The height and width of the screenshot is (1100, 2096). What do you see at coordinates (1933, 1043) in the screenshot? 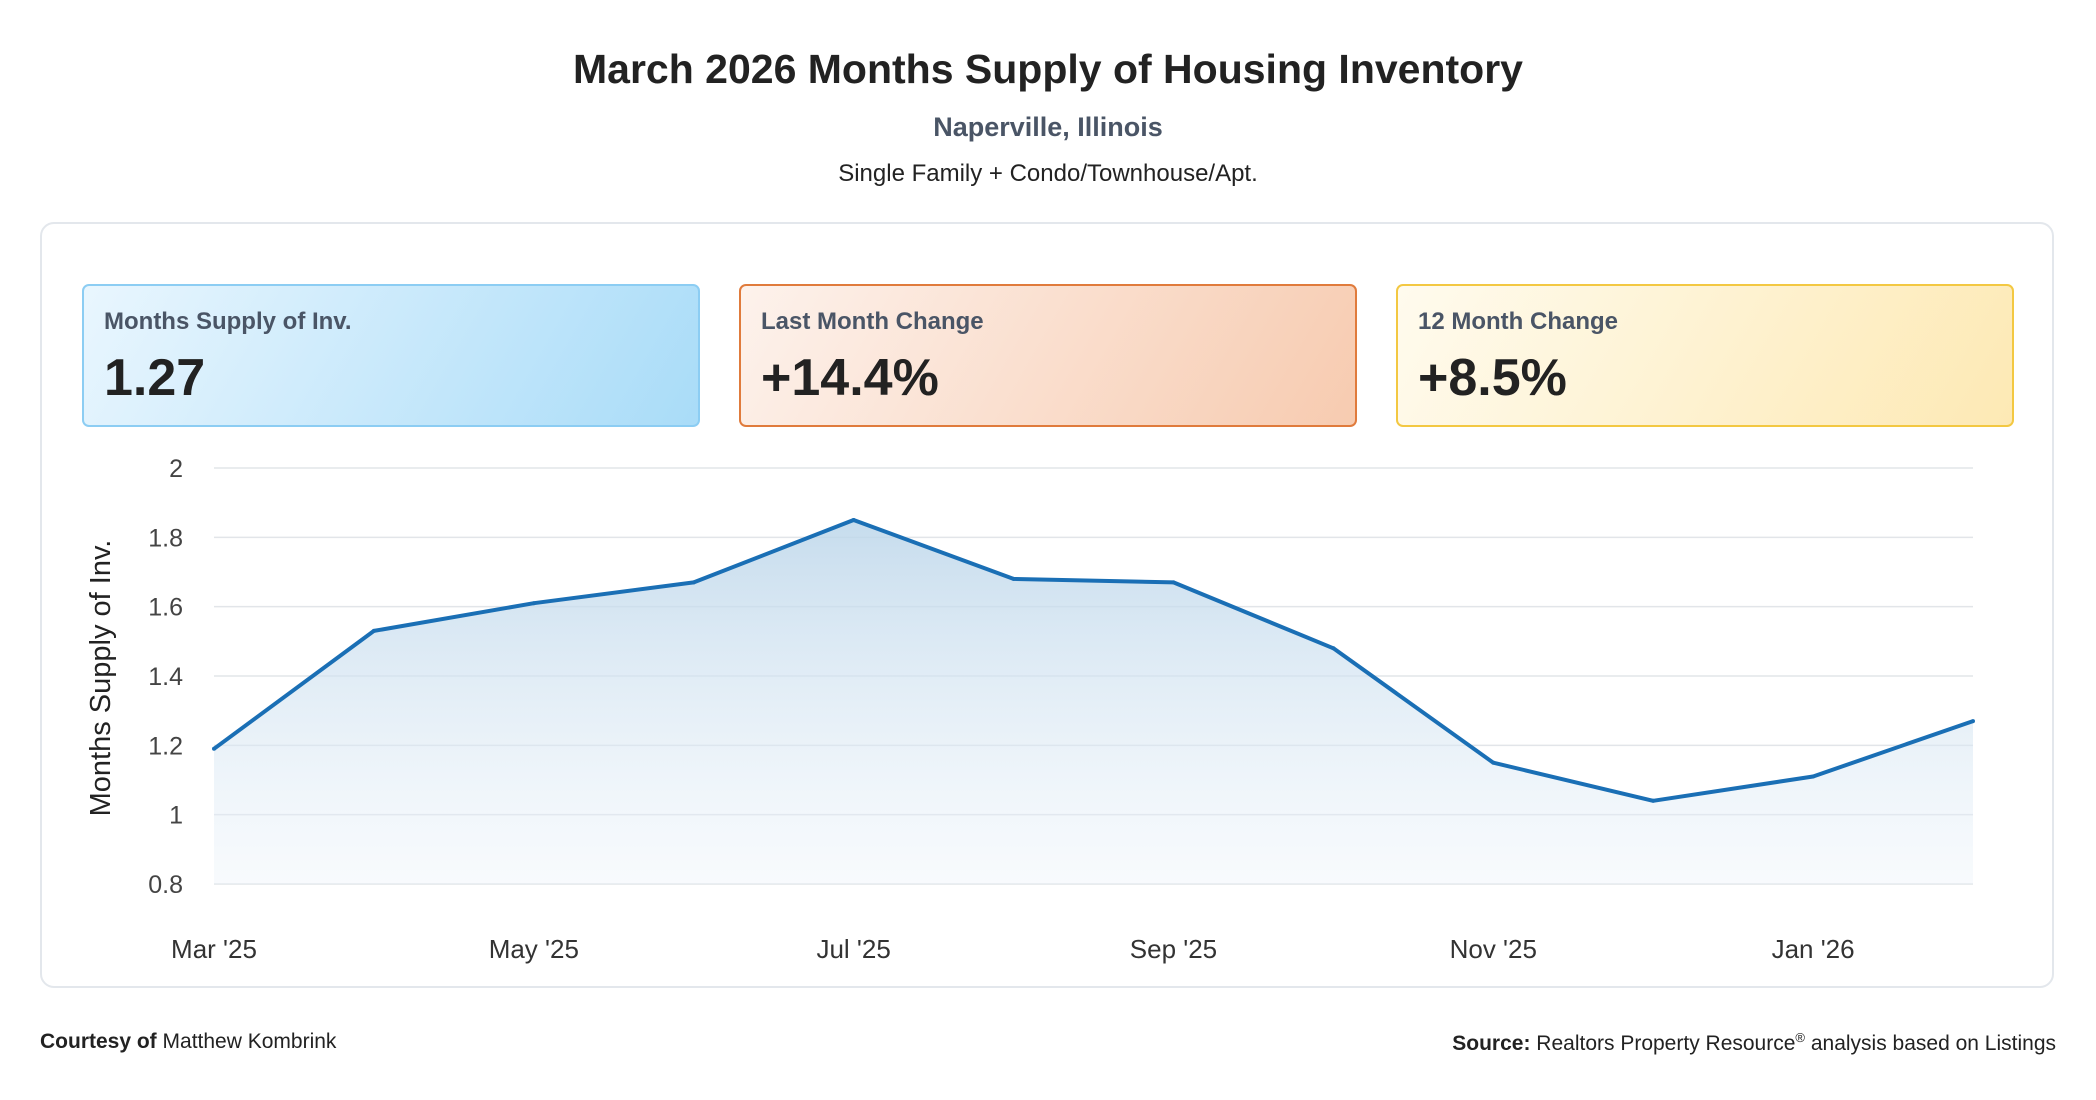
I see `source-suffix: analysis based on Listings` at bounding box center [1933, 1043].